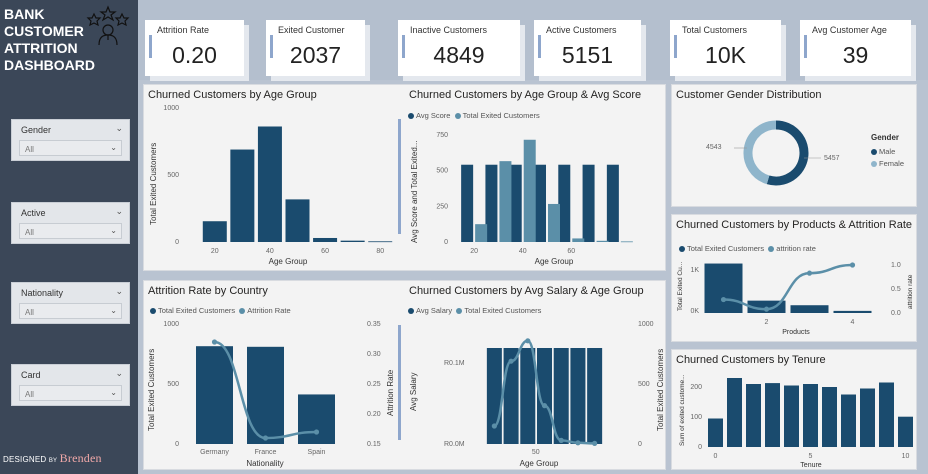 The width and height of the screenshot is (928, 474). I want to click on y-tick-label: 0K, so click(694, 311).